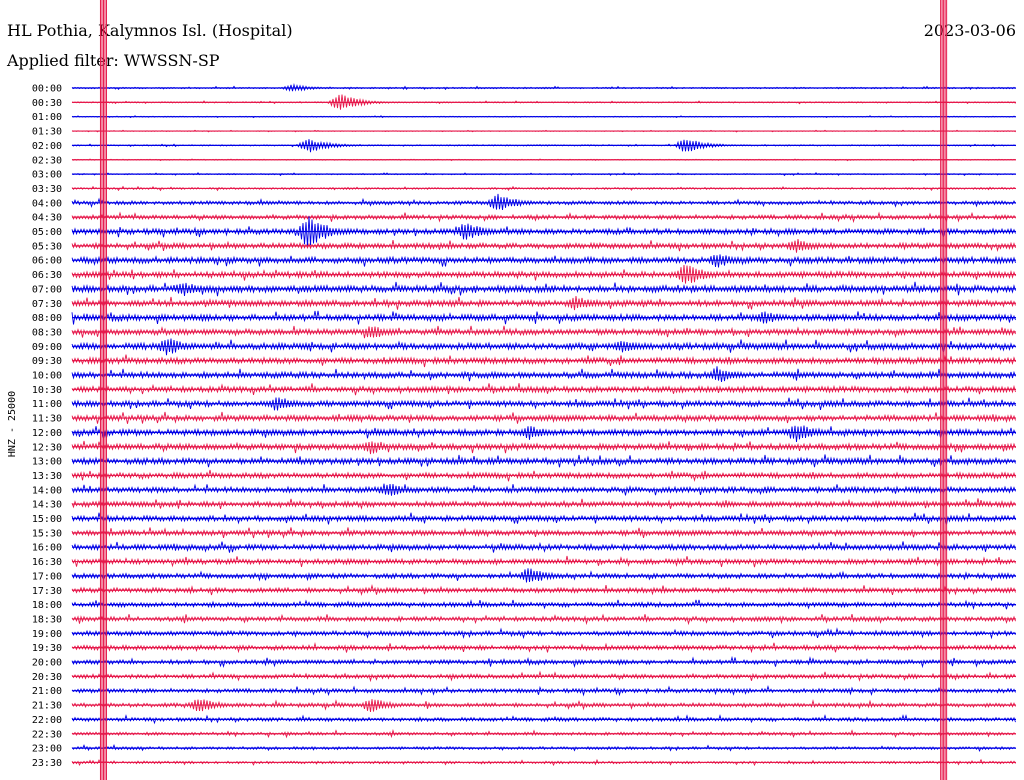 The height and width of the screenshot is (780, 1024). Describe the element at coordinates (47, 347) in the screenshot. I see `time-tick-label: 09:00` at that location.